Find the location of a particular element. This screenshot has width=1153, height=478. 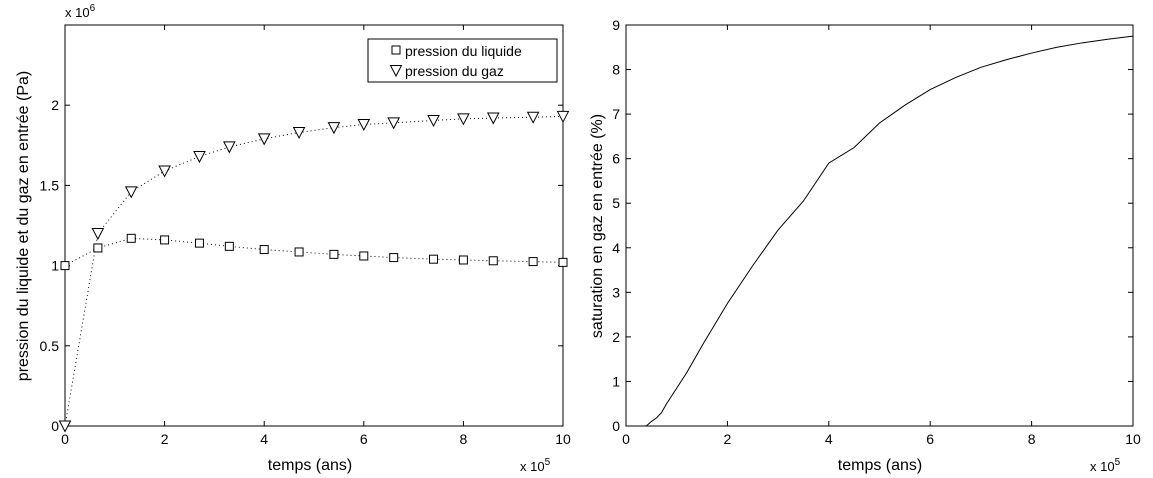

legend-label-liquide: pression du liquide is located at coordinates (463, 51).